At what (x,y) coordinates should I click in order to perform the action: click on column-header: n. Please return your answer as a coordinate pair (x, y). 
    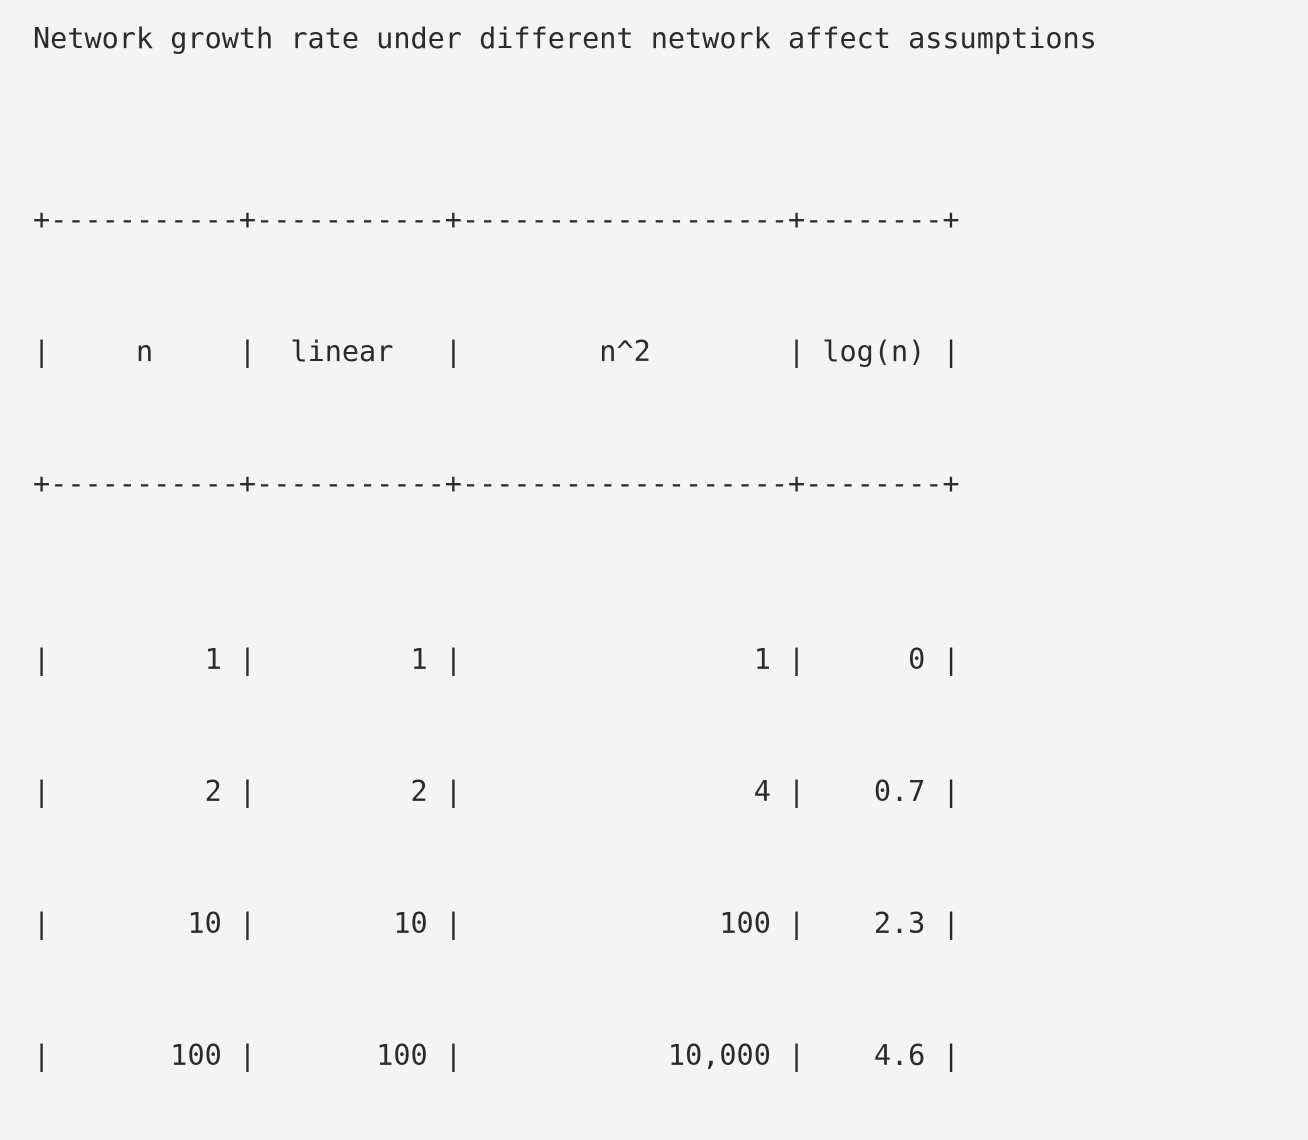
    Looking at the image, I should click on (144, 351).